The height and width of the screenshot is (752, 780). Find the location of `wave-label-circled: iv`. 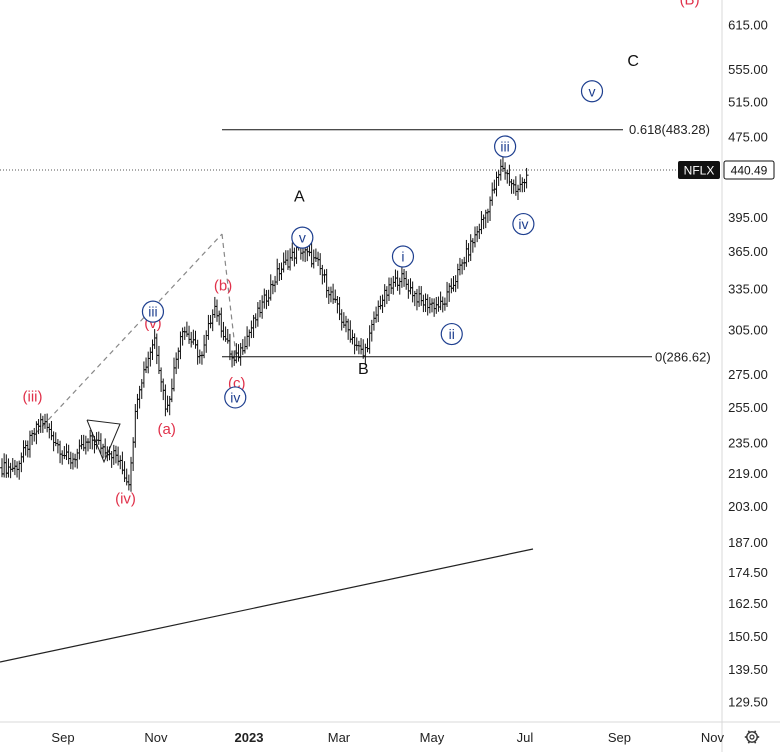

wave-label-circled: iv is located at coordinates (523, 224).